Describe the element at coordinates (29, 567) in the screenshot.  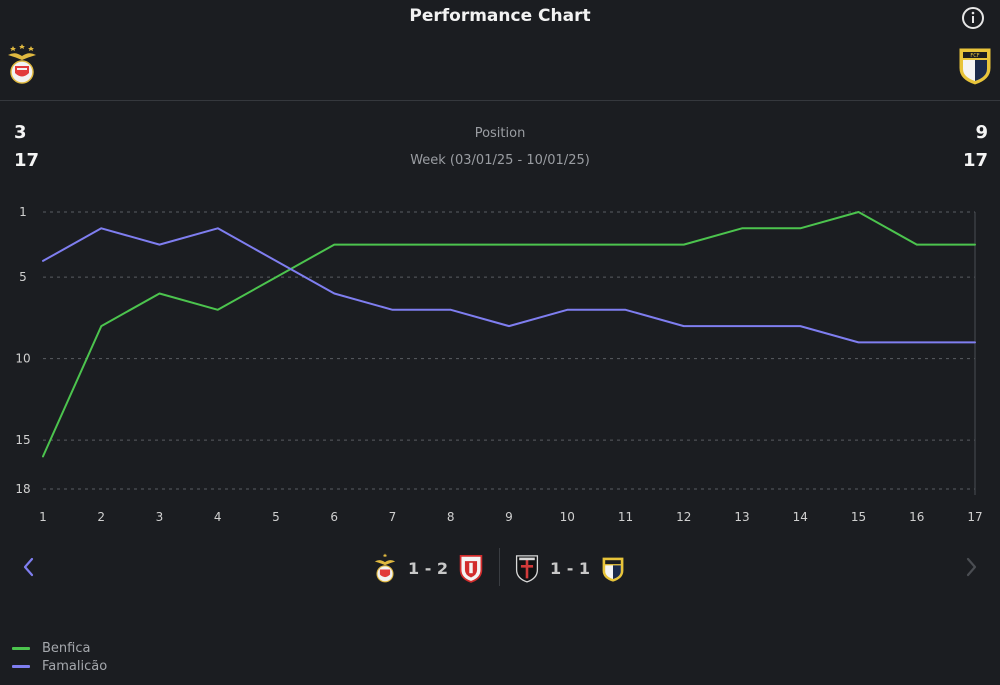
I see `chevron-left-icon` at that location.